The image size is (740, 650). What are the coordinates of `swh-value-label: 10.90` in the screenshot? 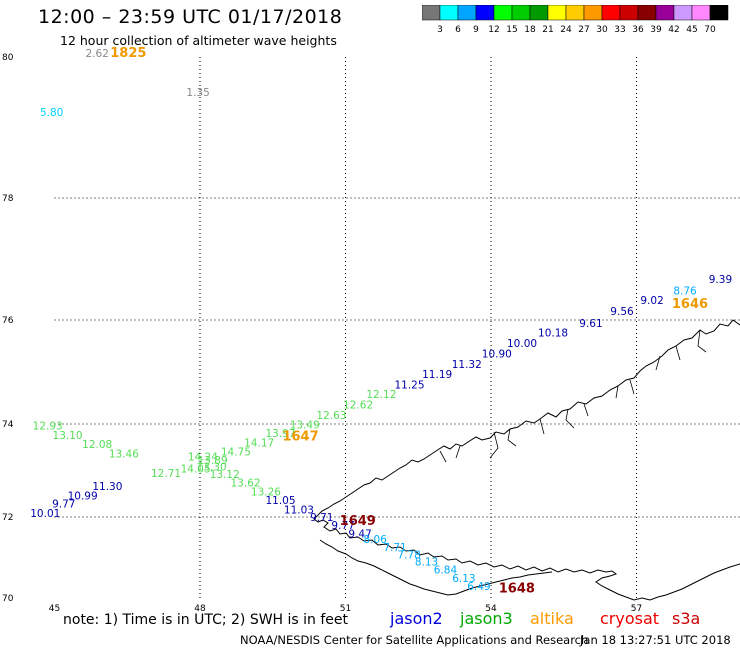 It's located at (497, 354).